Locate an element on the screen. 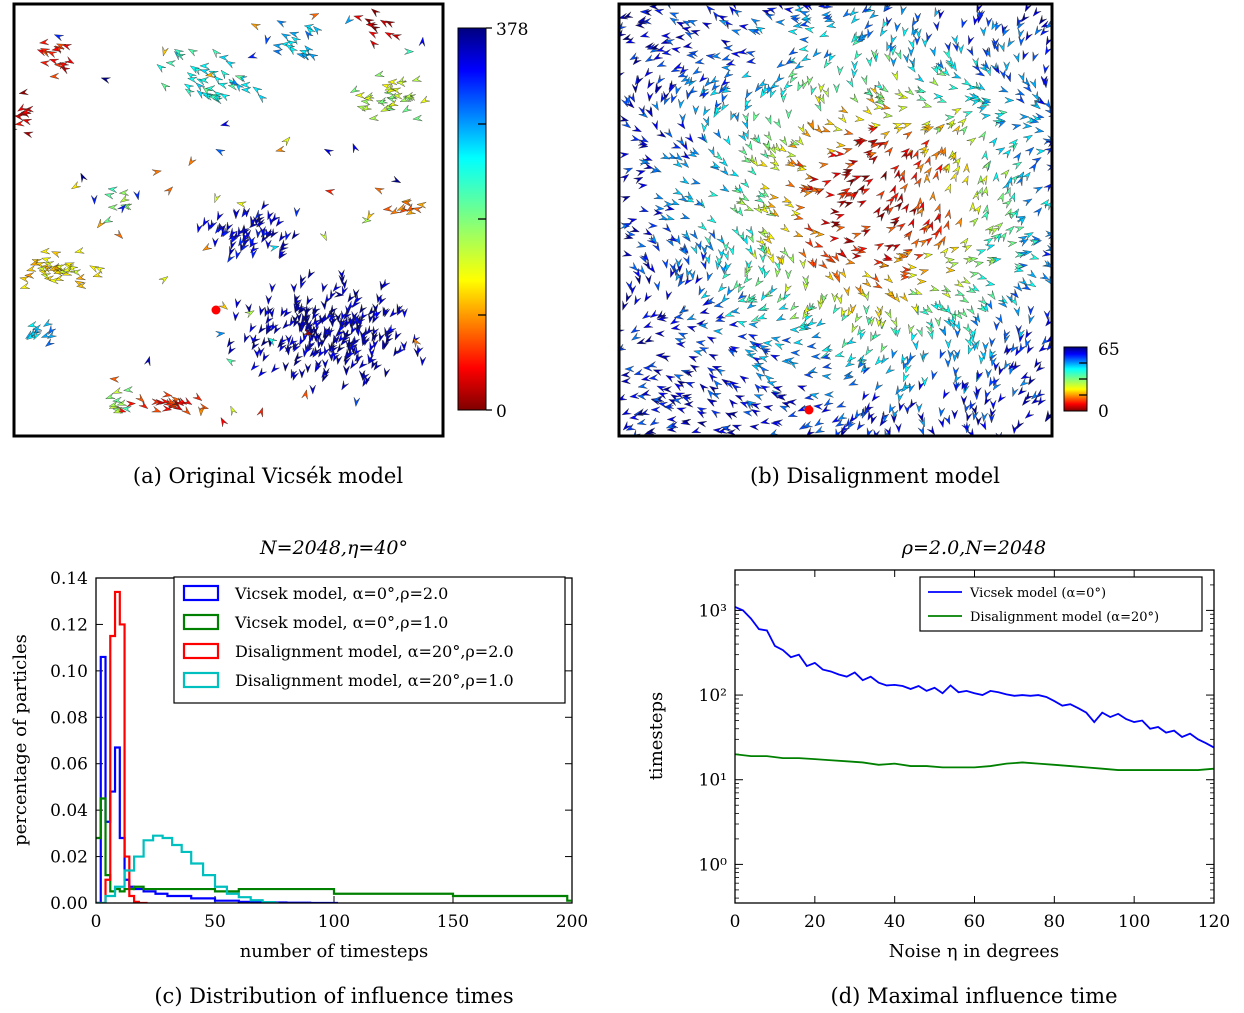  colorbar-b-min-label: 0 is located at coordinates (1103, 412).